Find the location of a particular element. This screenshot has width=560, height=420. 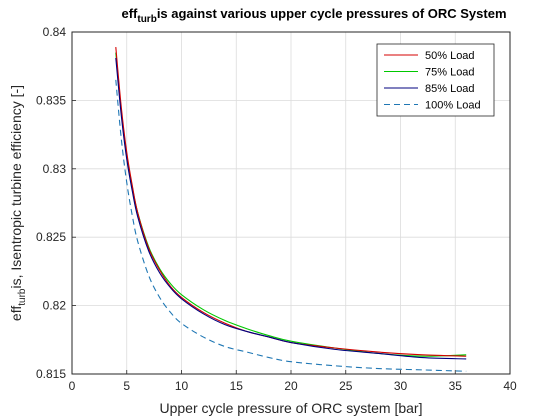

chart-title-main: eff is located at coordinates (129, 13).